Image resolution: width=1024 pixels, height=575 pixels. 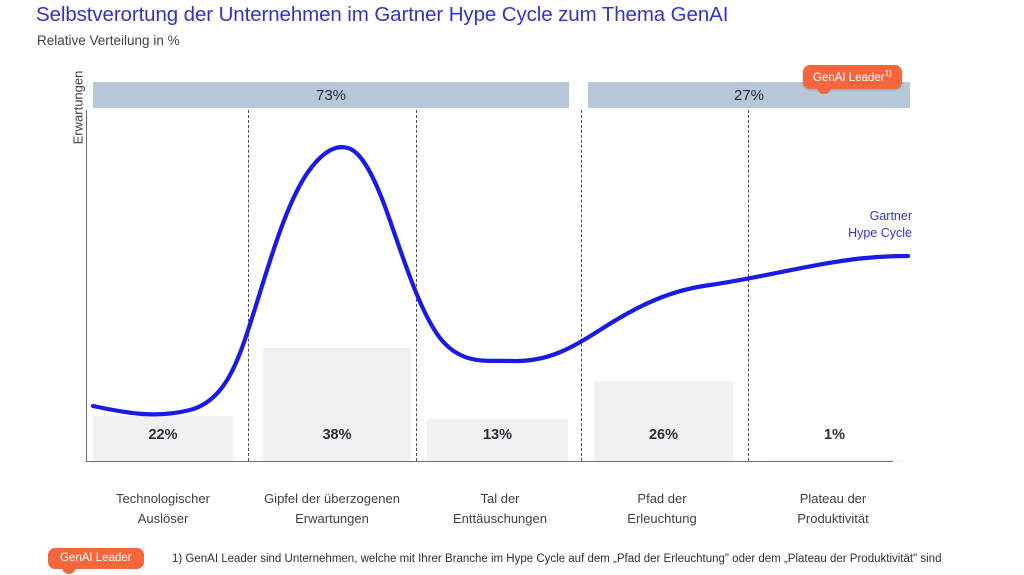 What do you see at coordinates (849, 77) in the screenshot?
I see `genai-leader-badge-label: GenAI Leader` at bounding box center [849, 77].